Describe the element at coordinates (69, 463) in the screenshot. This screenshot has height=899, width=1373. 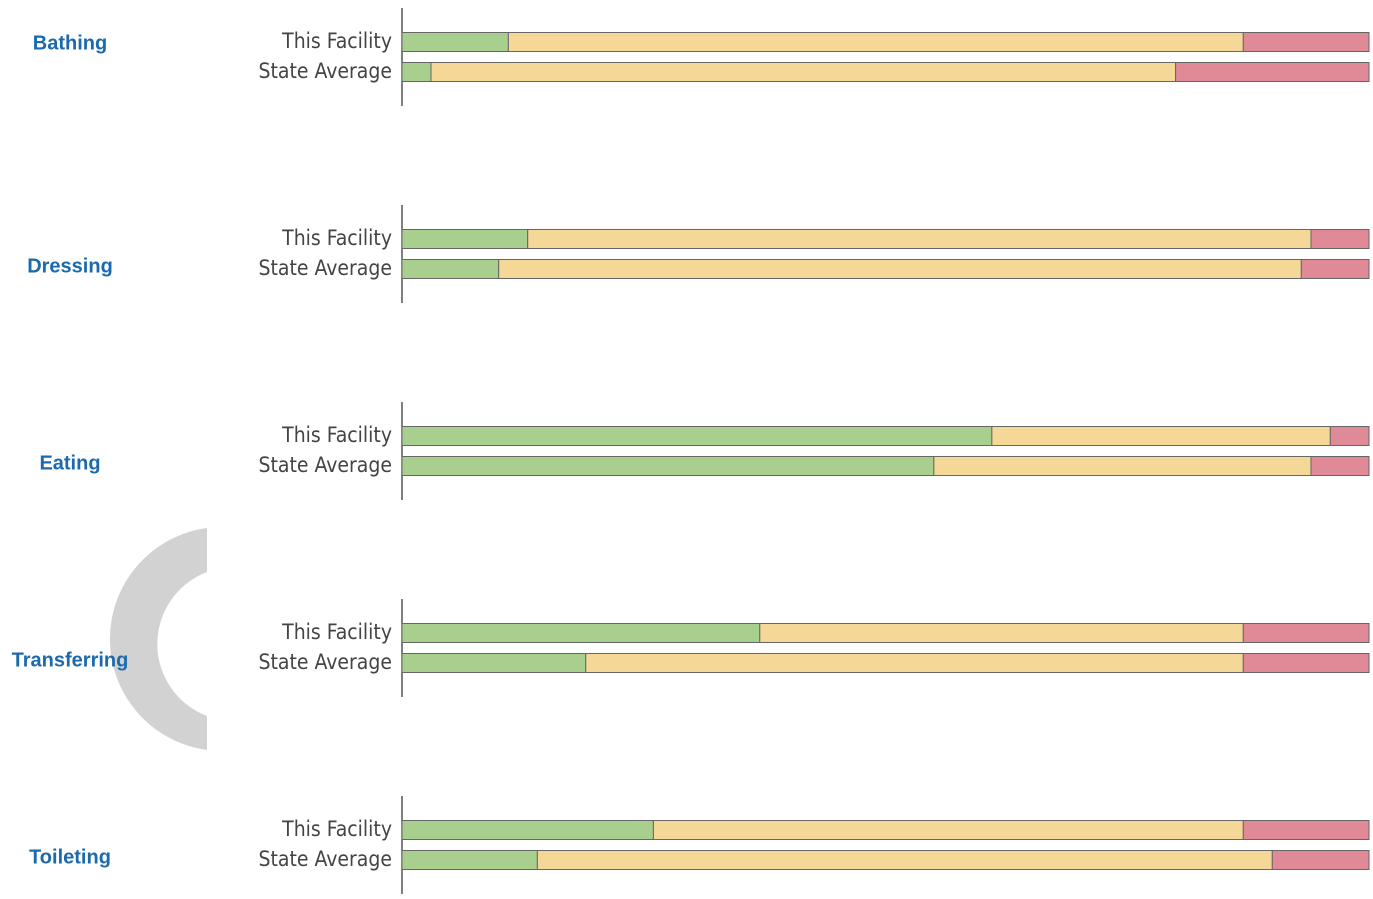
I see `group-title: Eating` at that location.